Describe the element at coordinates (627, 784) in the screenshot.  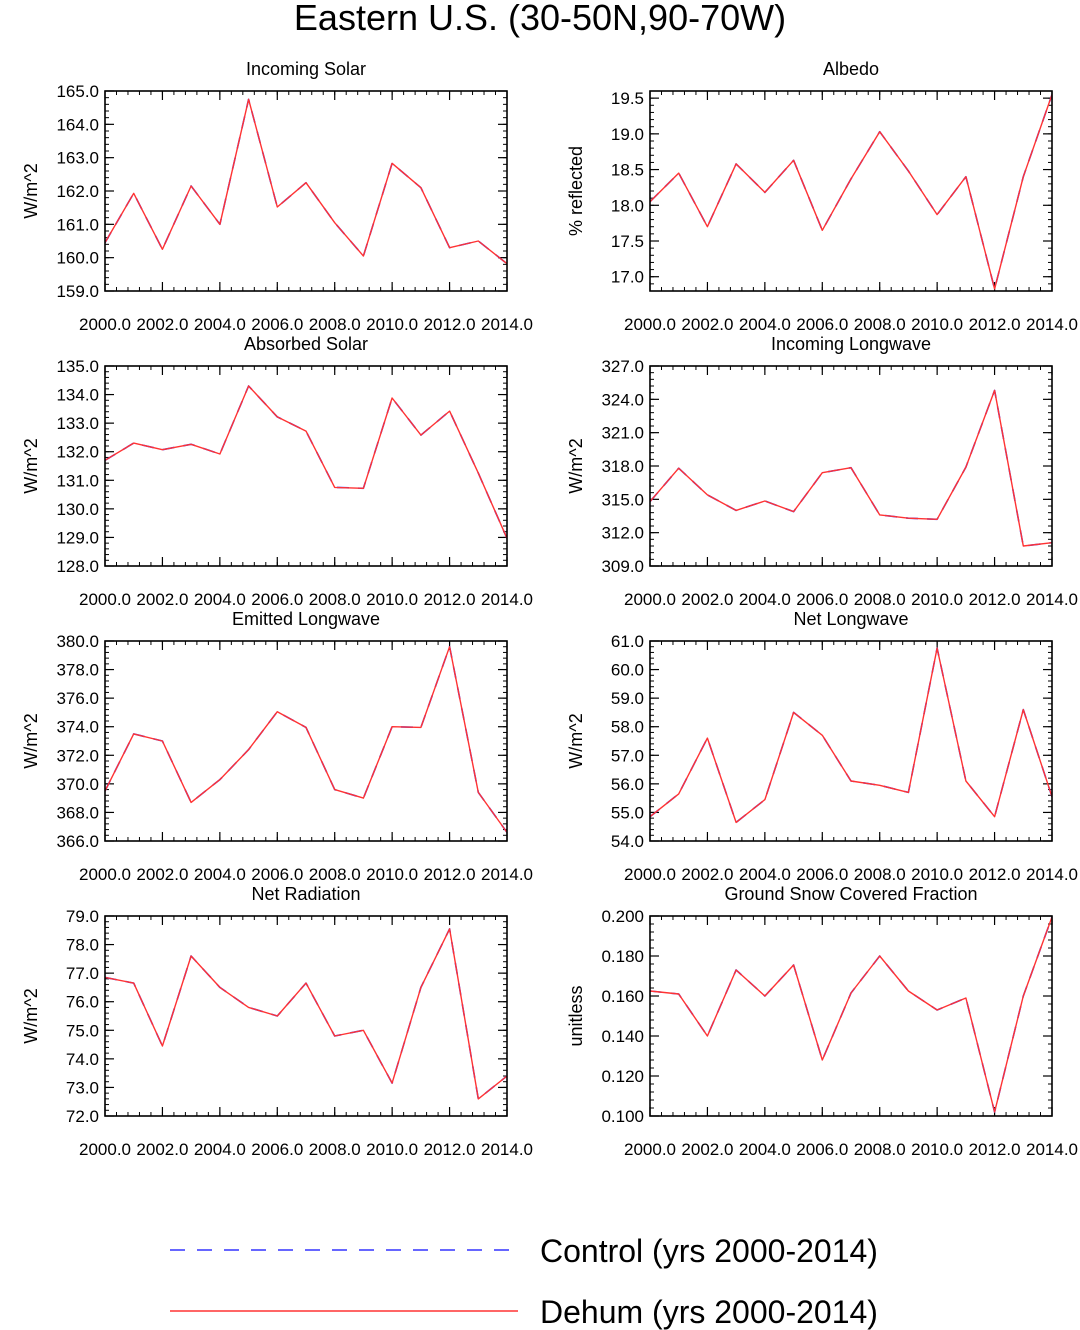
I see `y-tick-label: 56.0` at that location.